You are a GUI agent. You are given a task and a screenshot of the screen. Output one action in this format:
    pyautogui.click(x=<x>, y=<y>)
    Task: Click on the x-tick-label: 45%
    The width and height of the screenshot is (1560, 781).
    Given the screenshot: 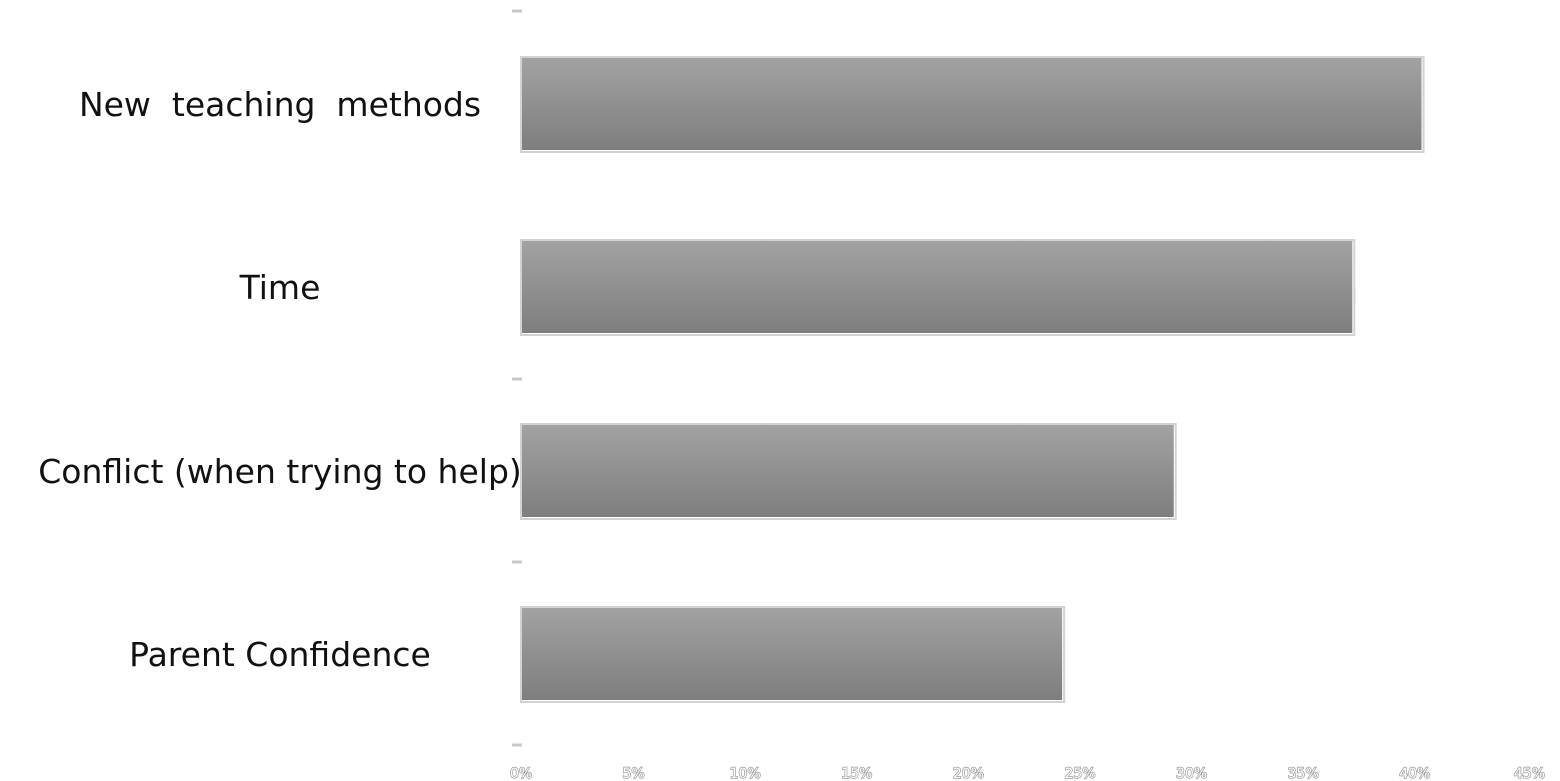 What is the action you would take?
    pyautogui.click(x=1529, y=773)
    